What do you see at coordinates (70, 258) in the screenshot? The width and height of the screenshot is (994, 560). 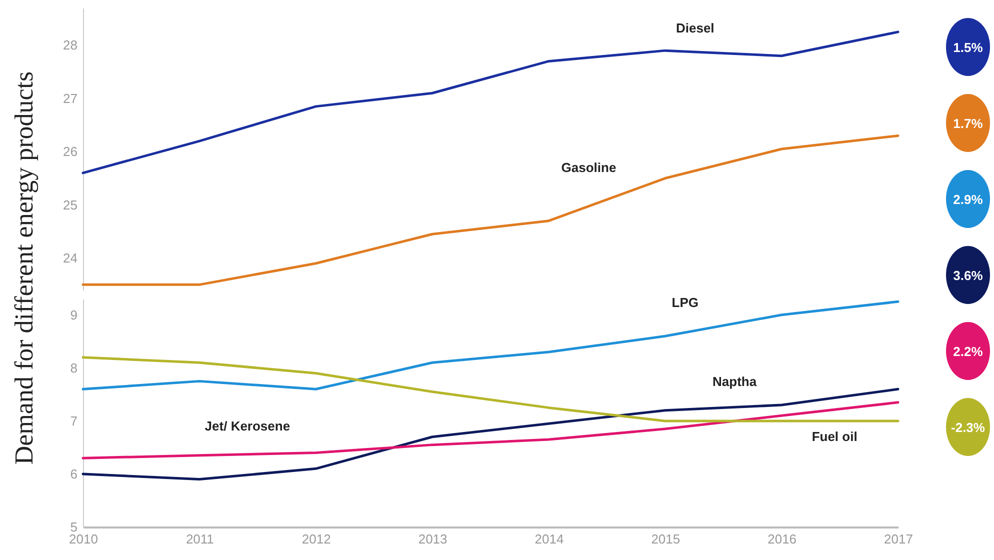 I see `y-tick-label: 24` at bounding box center [70, 258].